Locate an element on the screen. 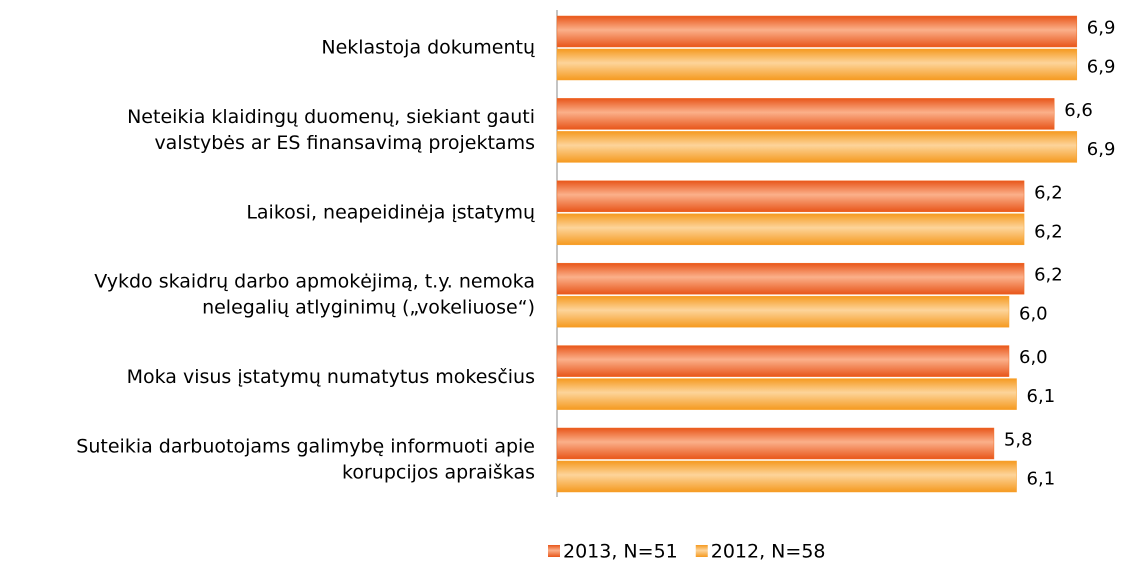 The image size is (1128, 579). legend-label: 2012, N=58 is located at coordinates (768, 552).